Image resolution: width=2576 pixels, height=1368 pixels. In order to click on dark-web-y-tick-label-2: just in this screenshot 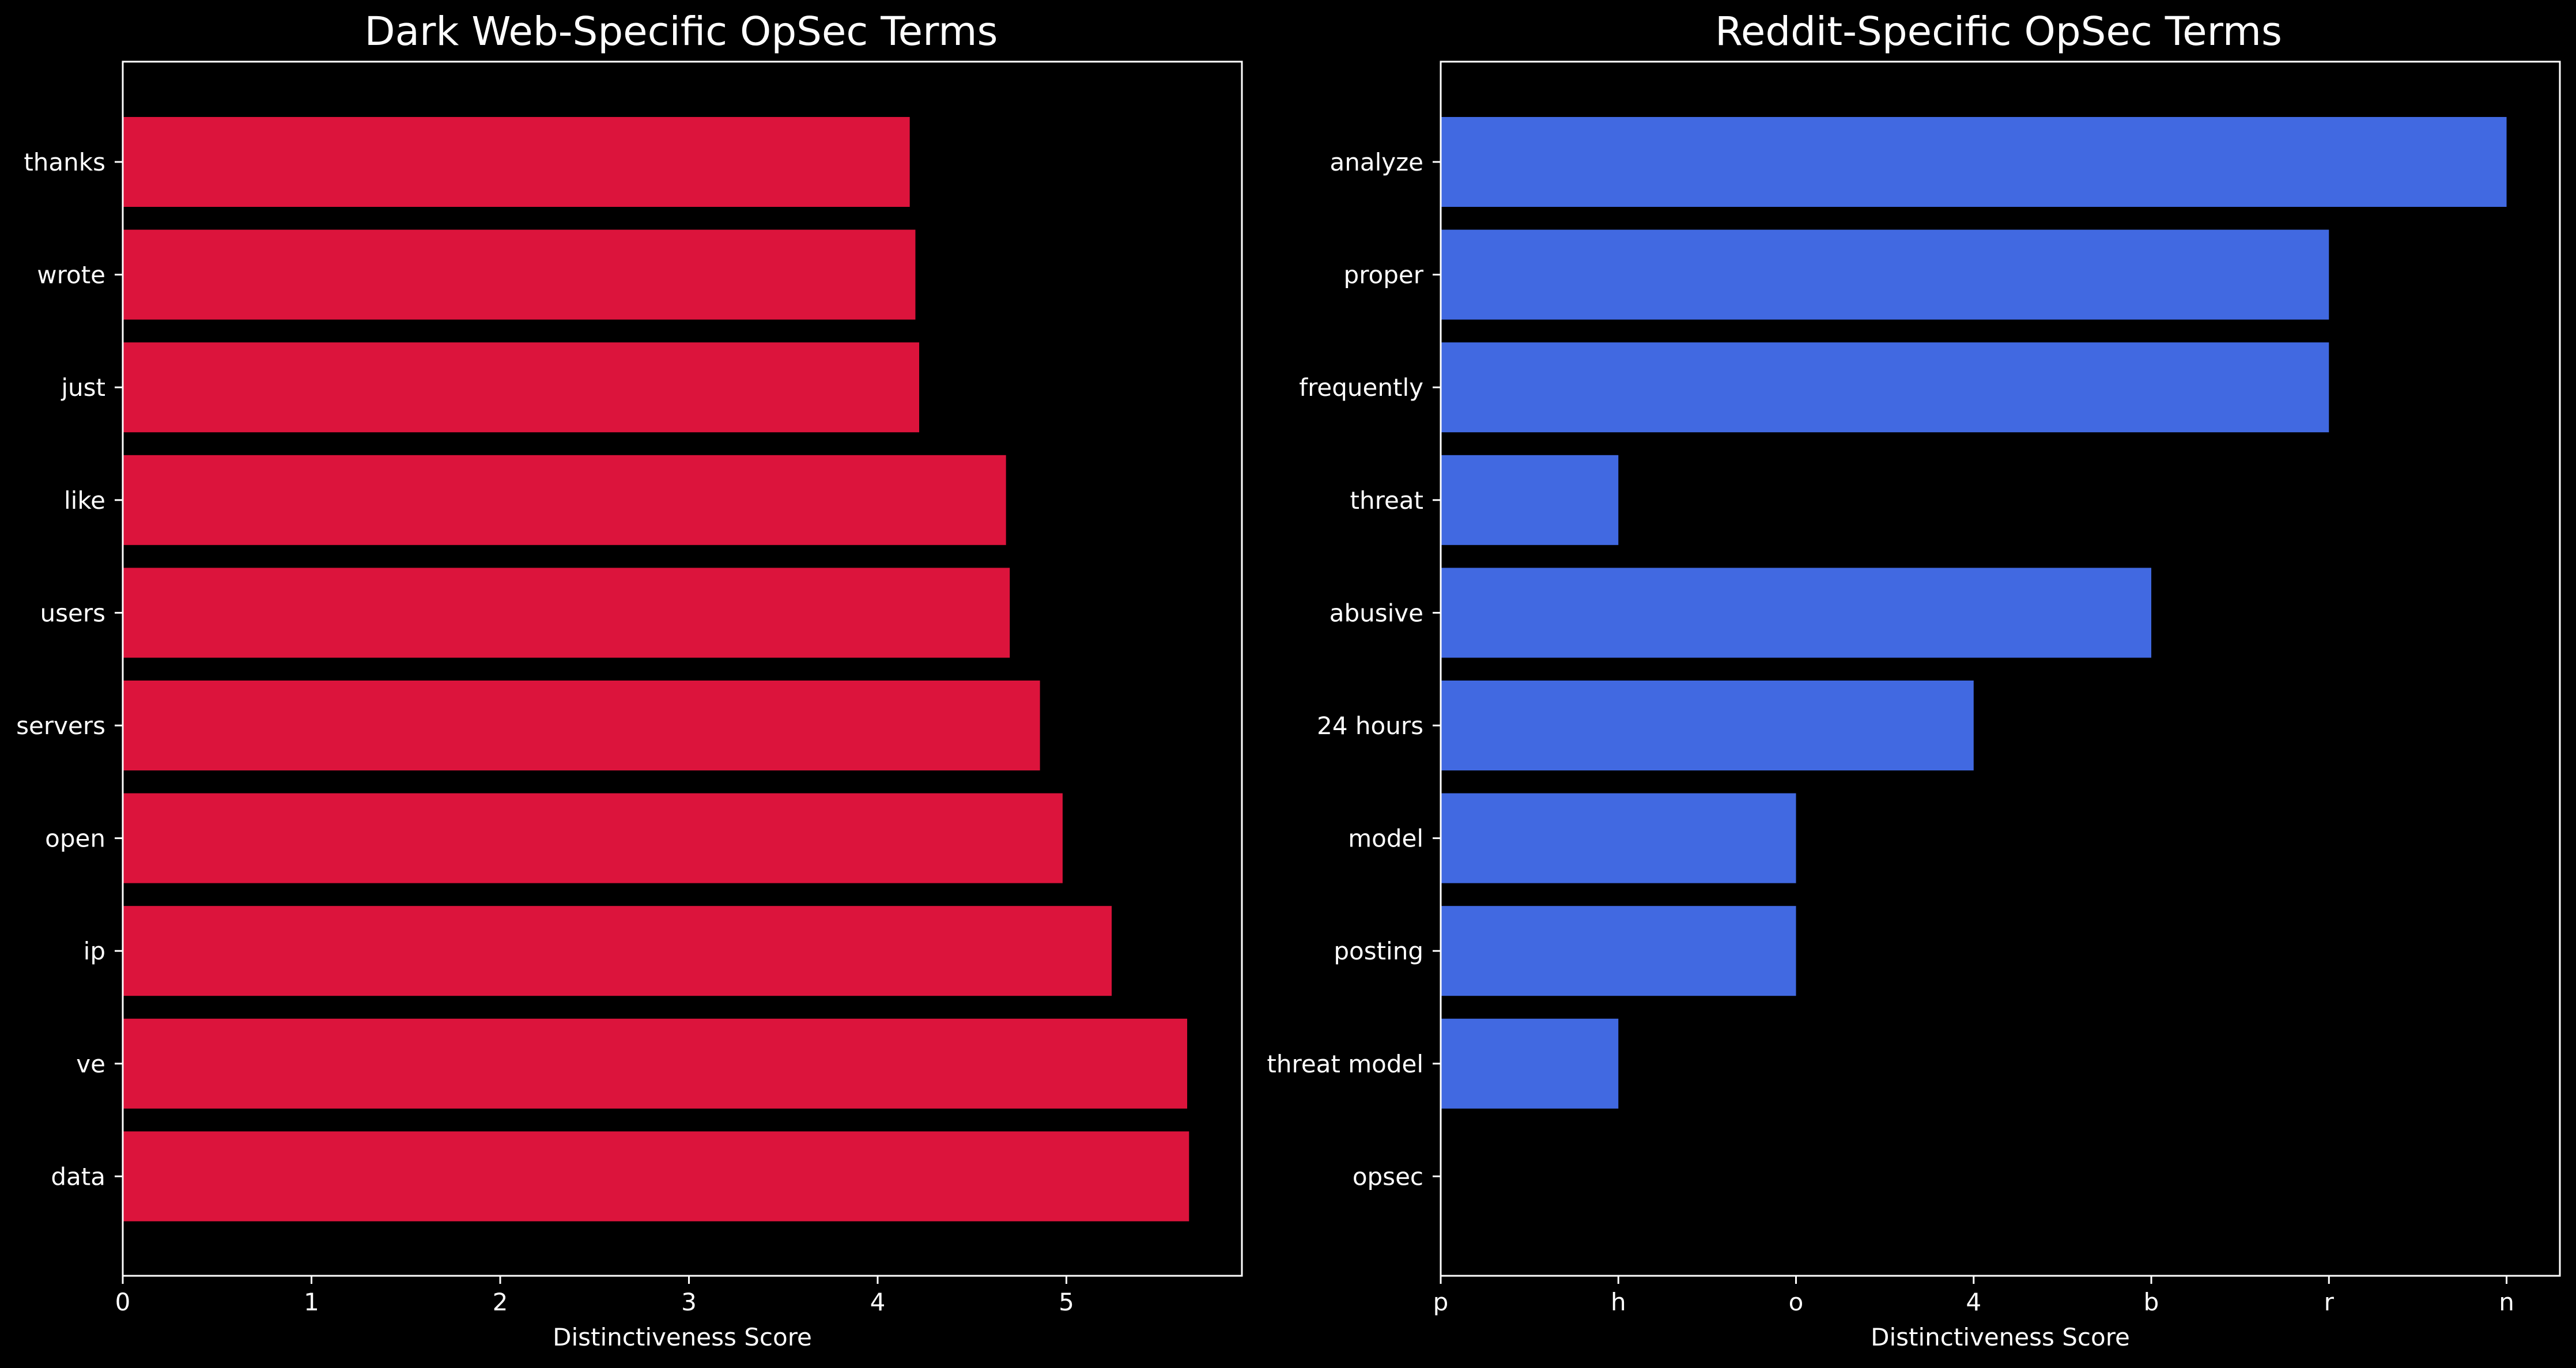, I will do `click(83, 387)`.